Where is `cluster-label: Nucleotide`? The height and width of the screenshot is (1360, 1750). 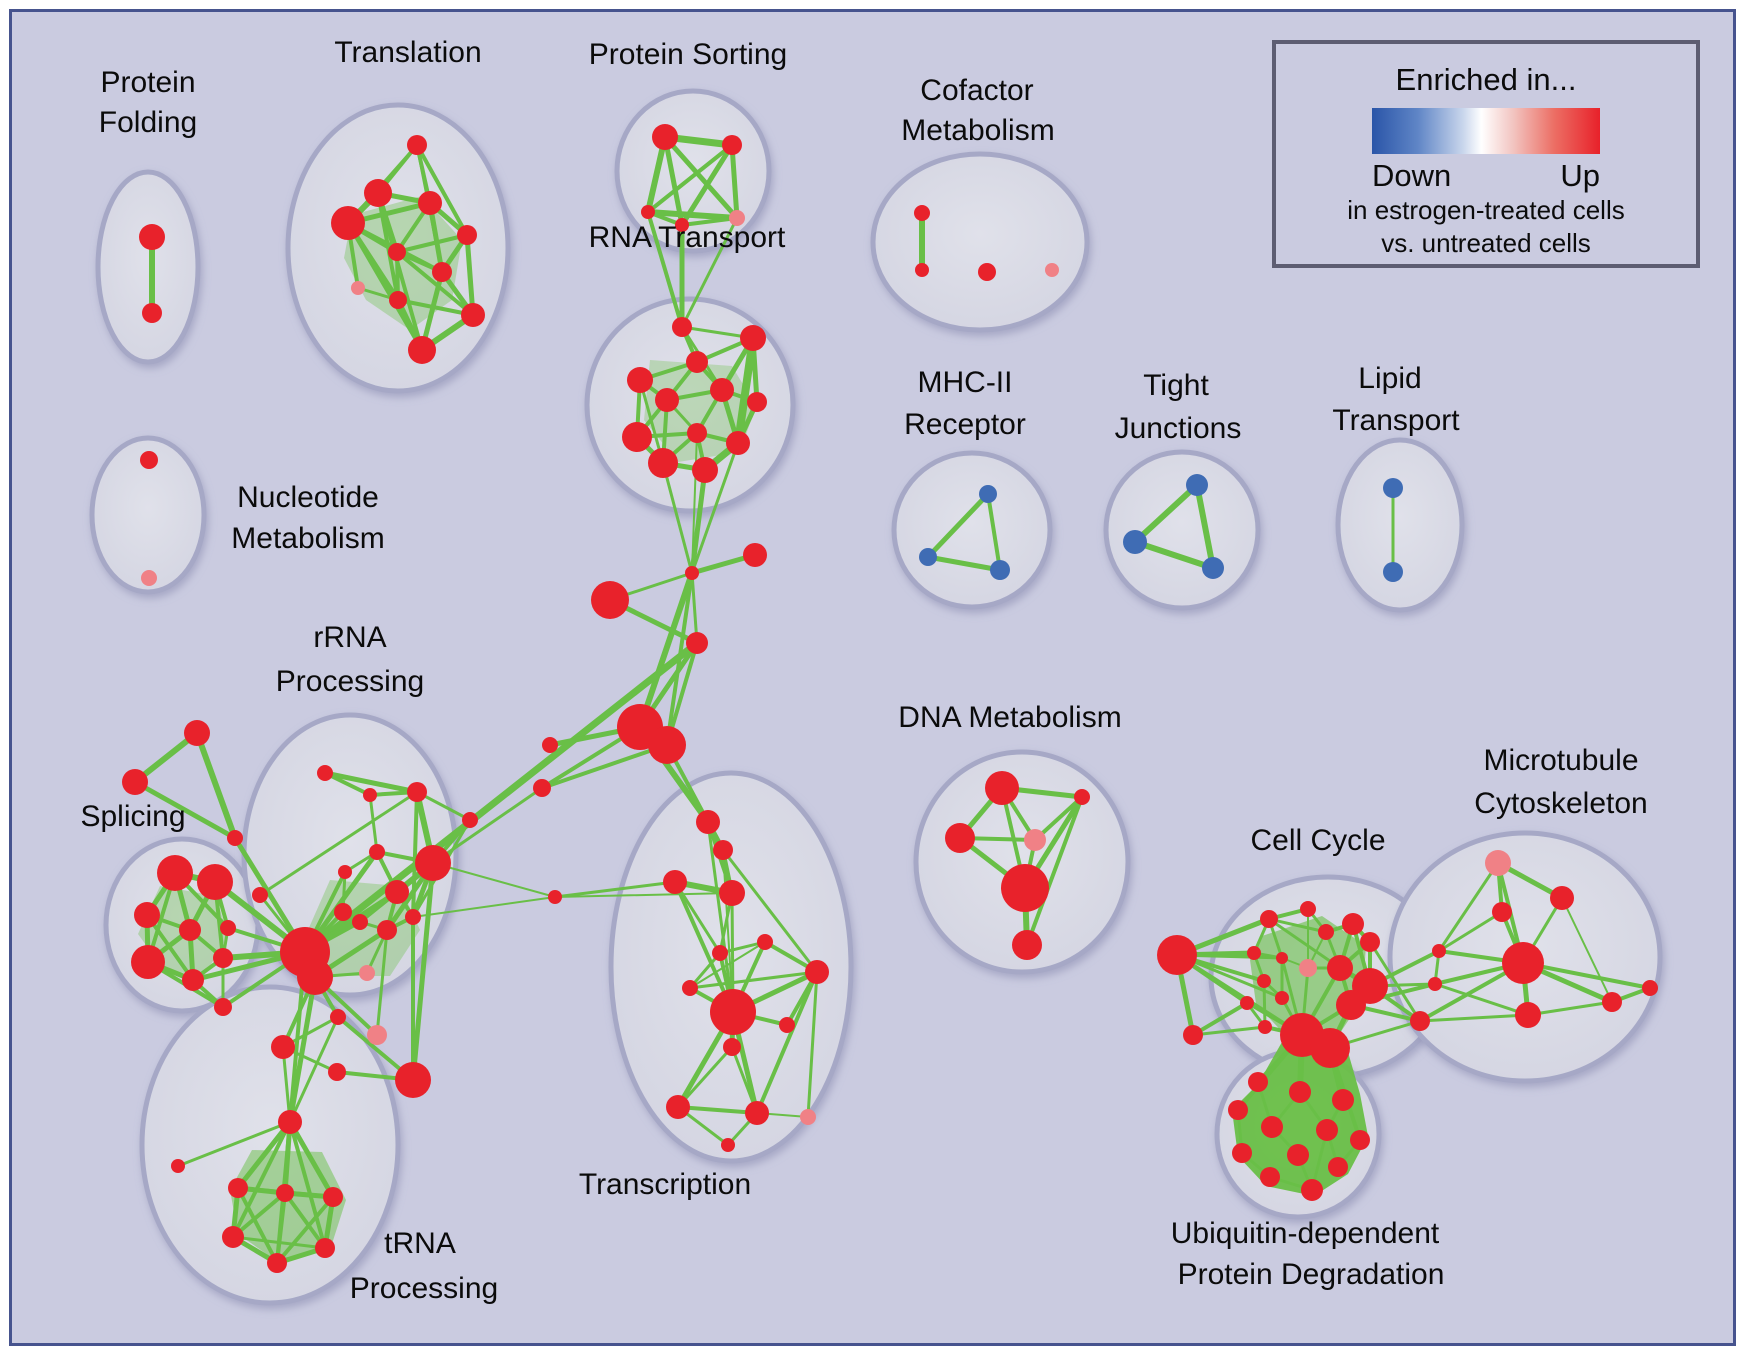
cluster-label: Nucleotide is located at coordinates (308, 497).